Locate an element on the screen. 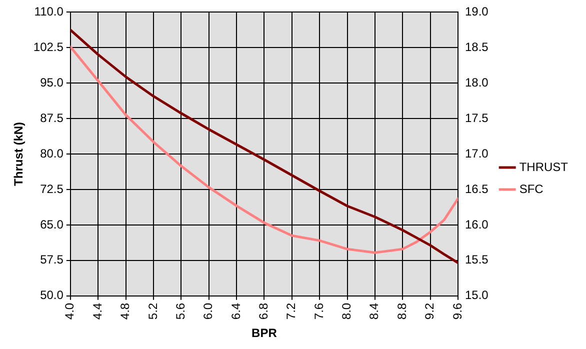  x-tick-label: 5.6 is located at coordinates (180, 311).